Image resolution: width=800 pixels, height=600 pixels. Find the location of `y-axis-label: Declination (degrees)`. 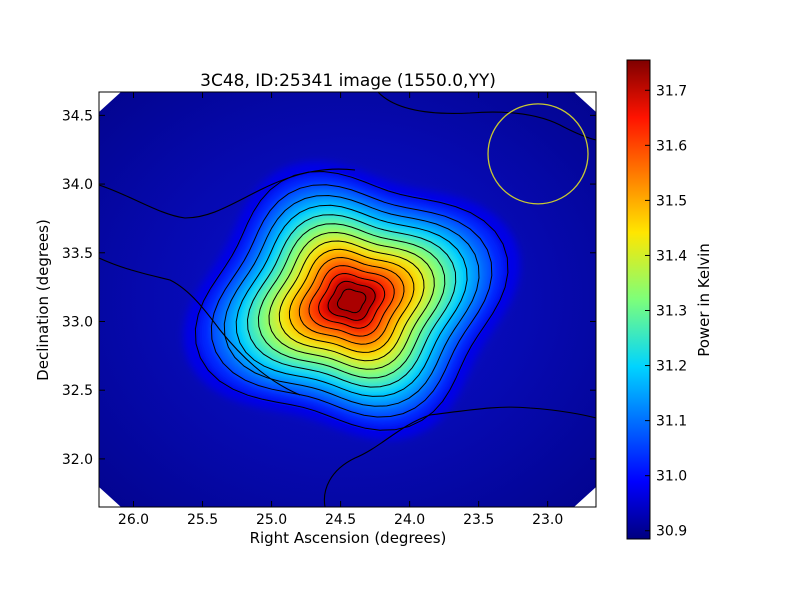

y-axis-label: Declination (degrees) is located at coordinates (43, 300).